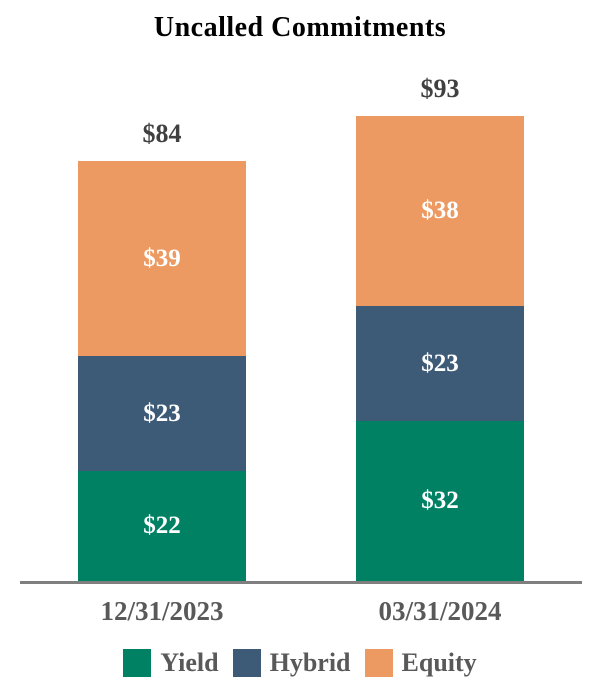  Describe the element at coordinates (189, 662) in the screenshot. I see `legend-label-yield: Yield` at that location.